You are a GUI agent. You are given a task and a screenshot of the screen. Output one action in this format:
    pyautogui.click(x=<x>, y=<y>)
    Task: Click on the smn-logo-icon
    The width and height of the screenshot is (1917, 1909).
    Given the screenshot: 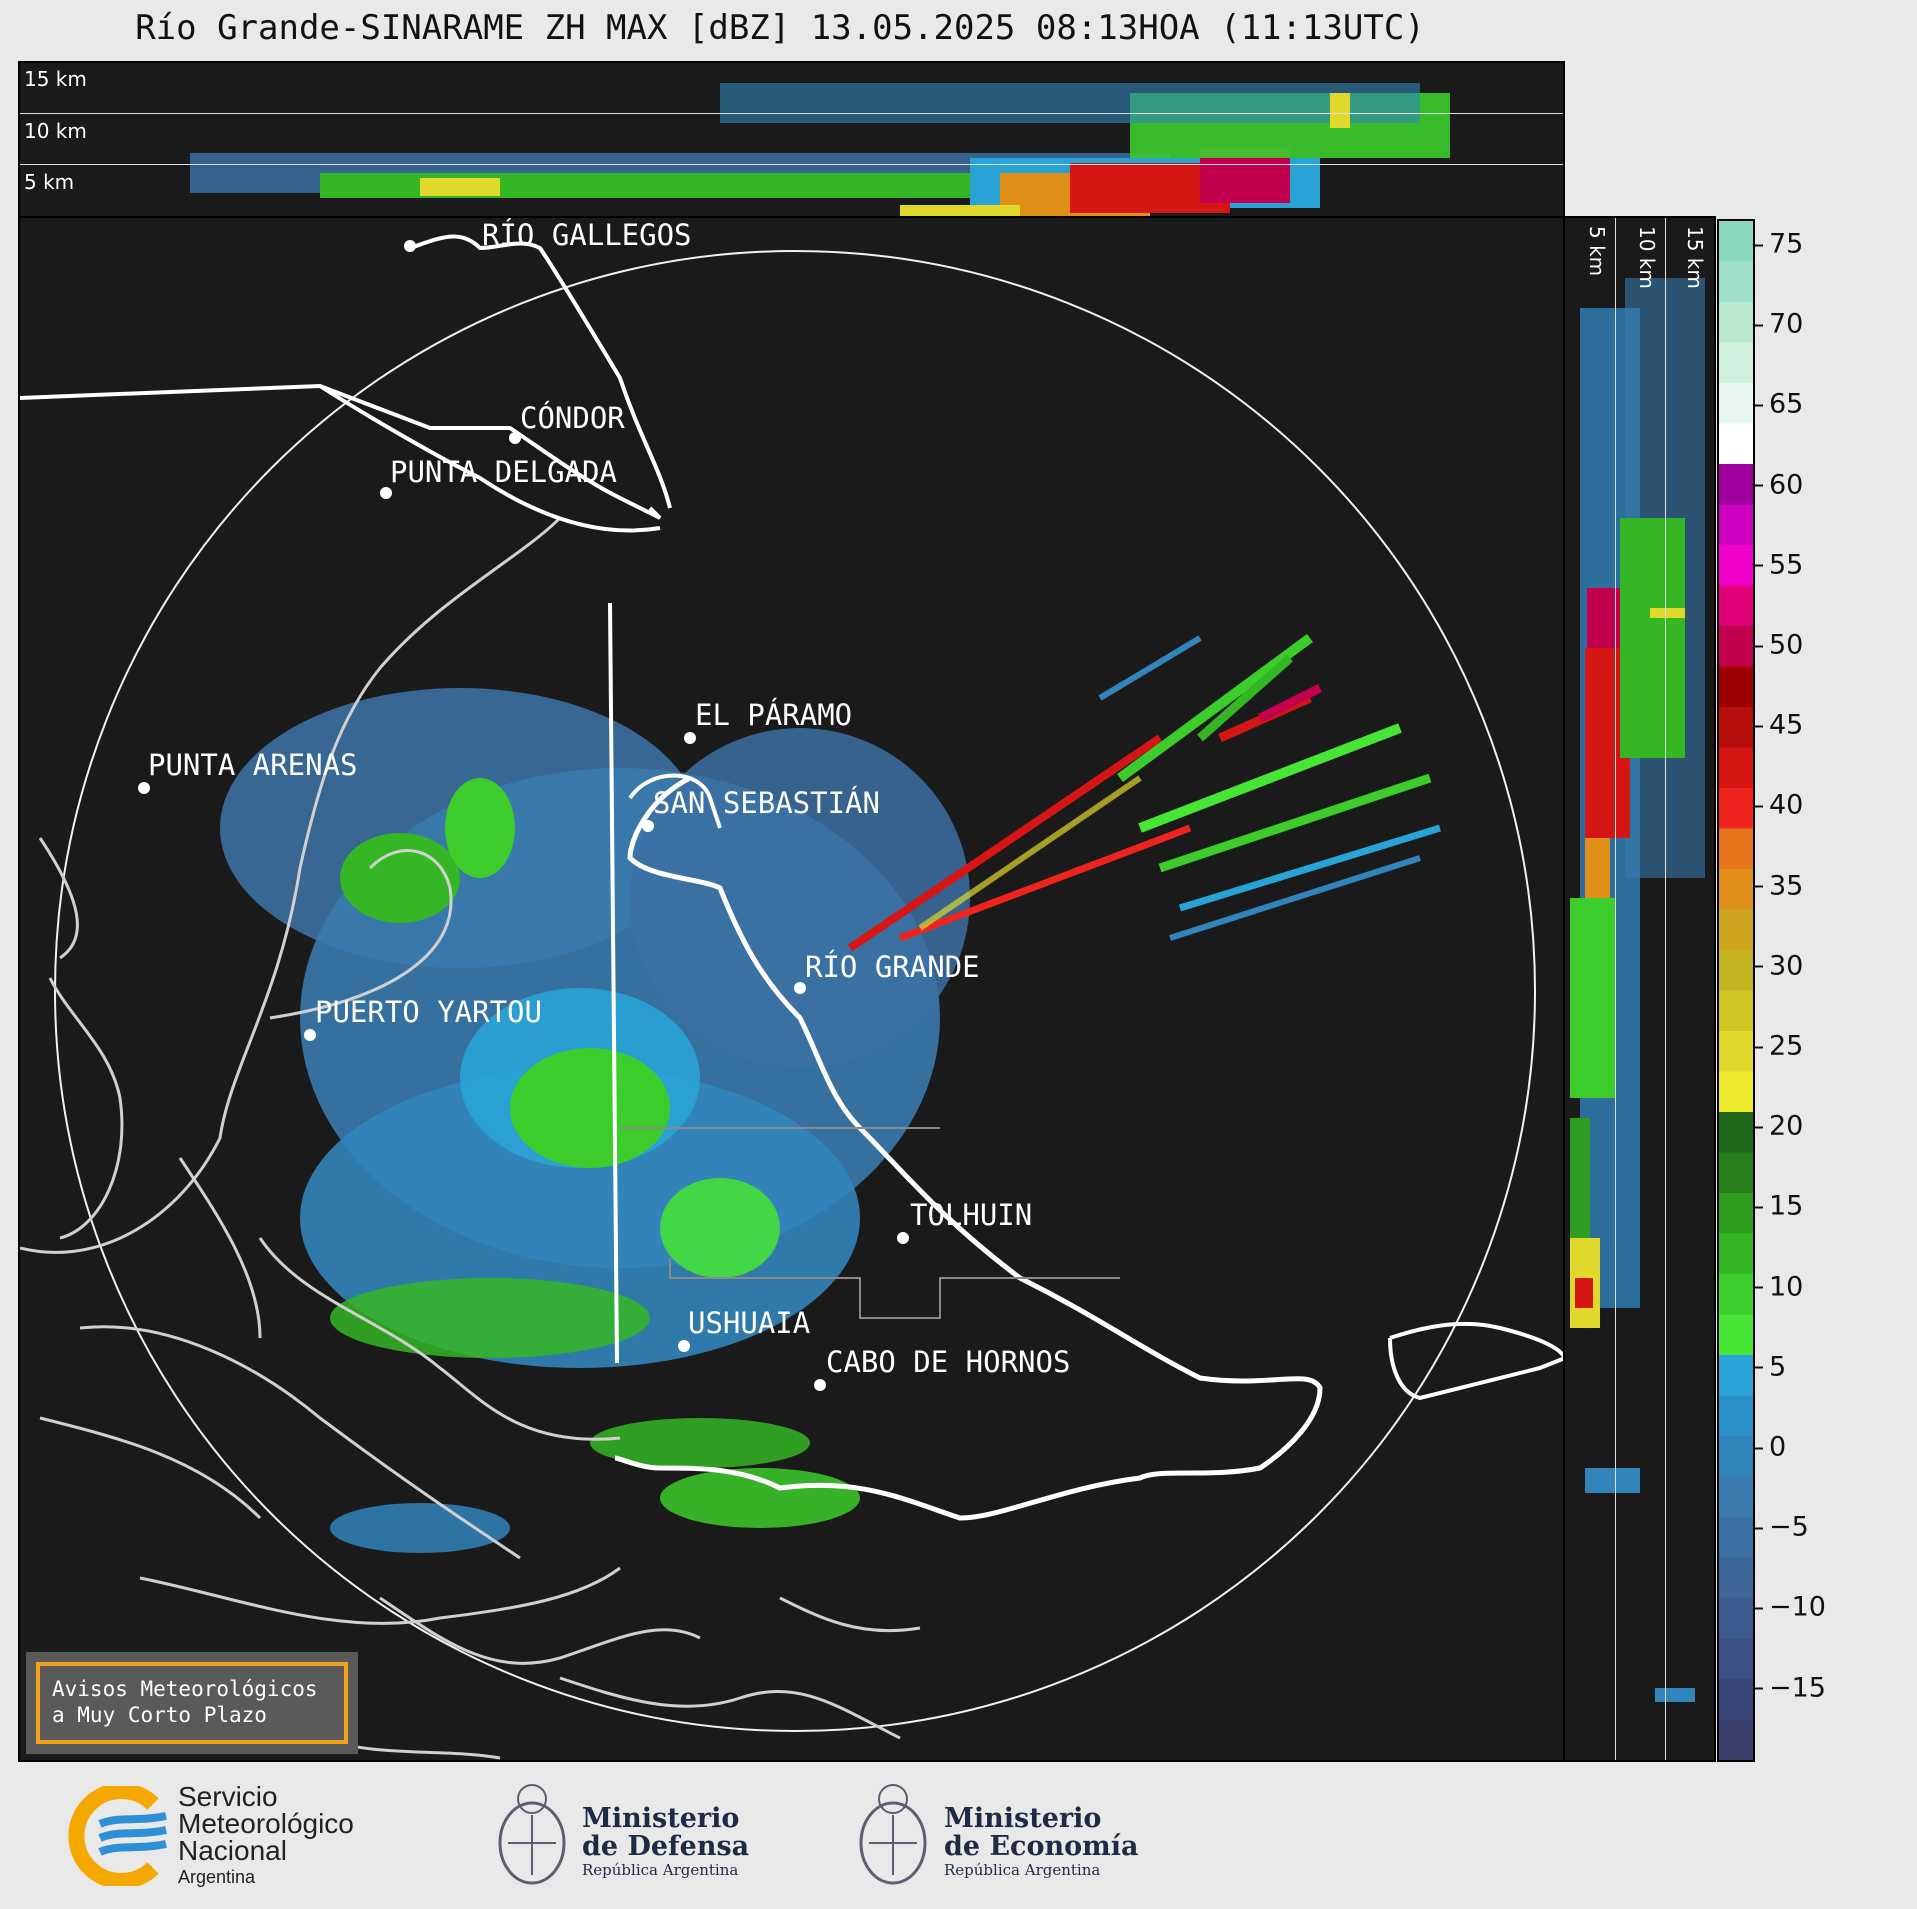 What is the action you would take?
    pyautogui.click(x=117, y=1836)
    